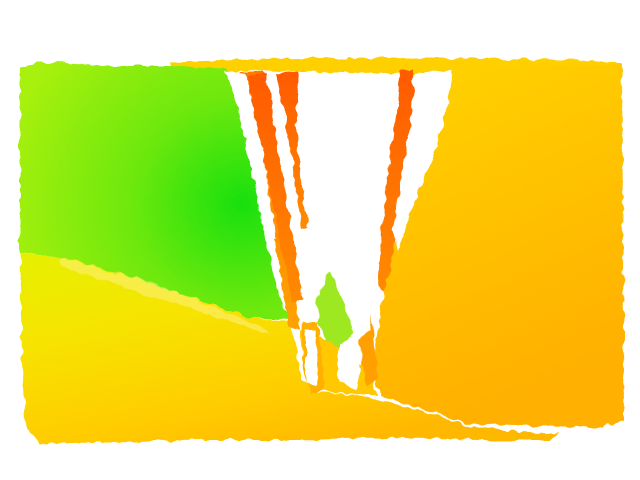 This screenshot has width=640, height=480. What do you see at coordinates (396, 180) in the screenshot?
I see `chair-leg-right` at bounding box center [396, 180].